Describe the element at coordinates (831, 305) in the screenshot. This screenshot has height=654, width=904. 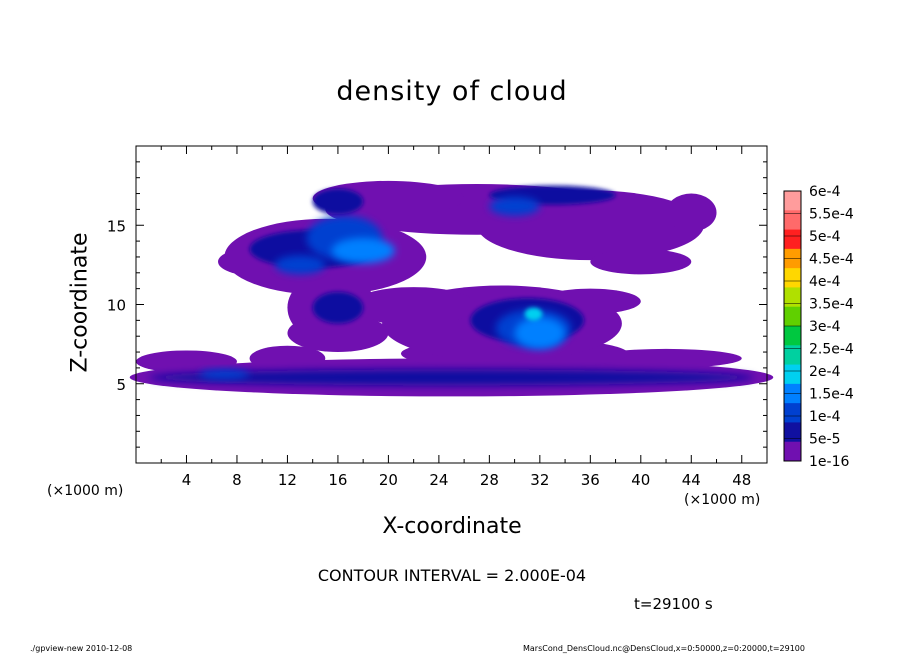
I see `colorbar-label: 3.5e-4` at that location.